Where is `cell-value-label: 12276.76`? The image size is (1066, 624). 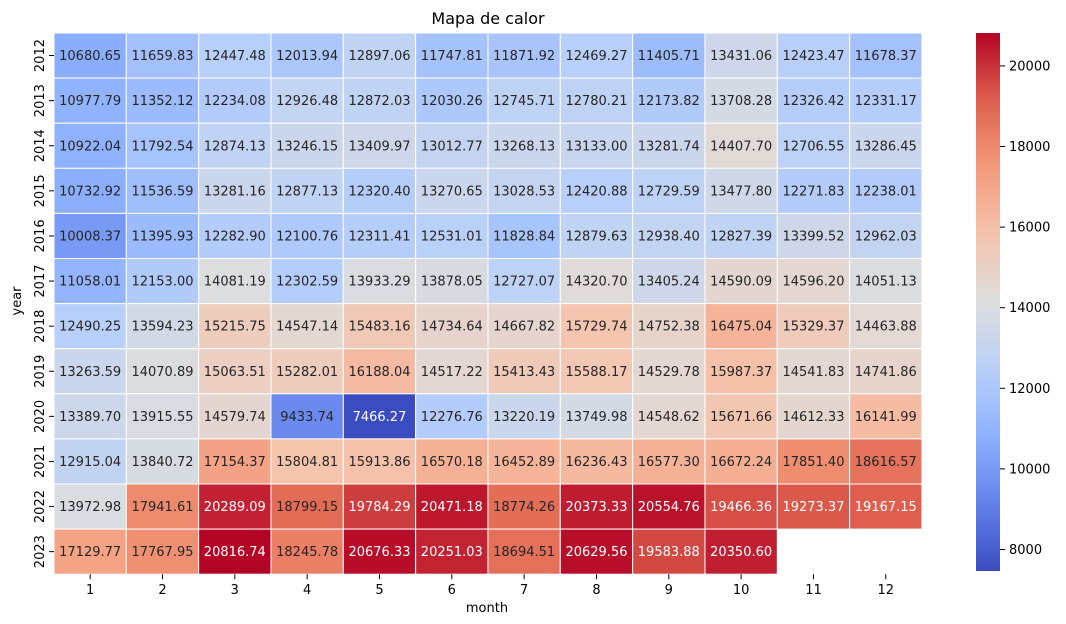
cell-value-label: 12276.76 is located at coordinates (452, 417).